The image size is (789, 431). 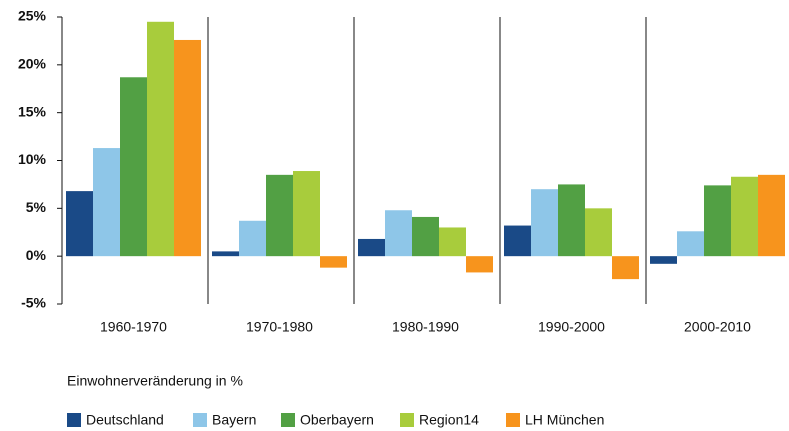 What do you see at coordinates (449, 420) in the screenshot?
I see `legend-label: Region14` at bounding box center [449, 420].